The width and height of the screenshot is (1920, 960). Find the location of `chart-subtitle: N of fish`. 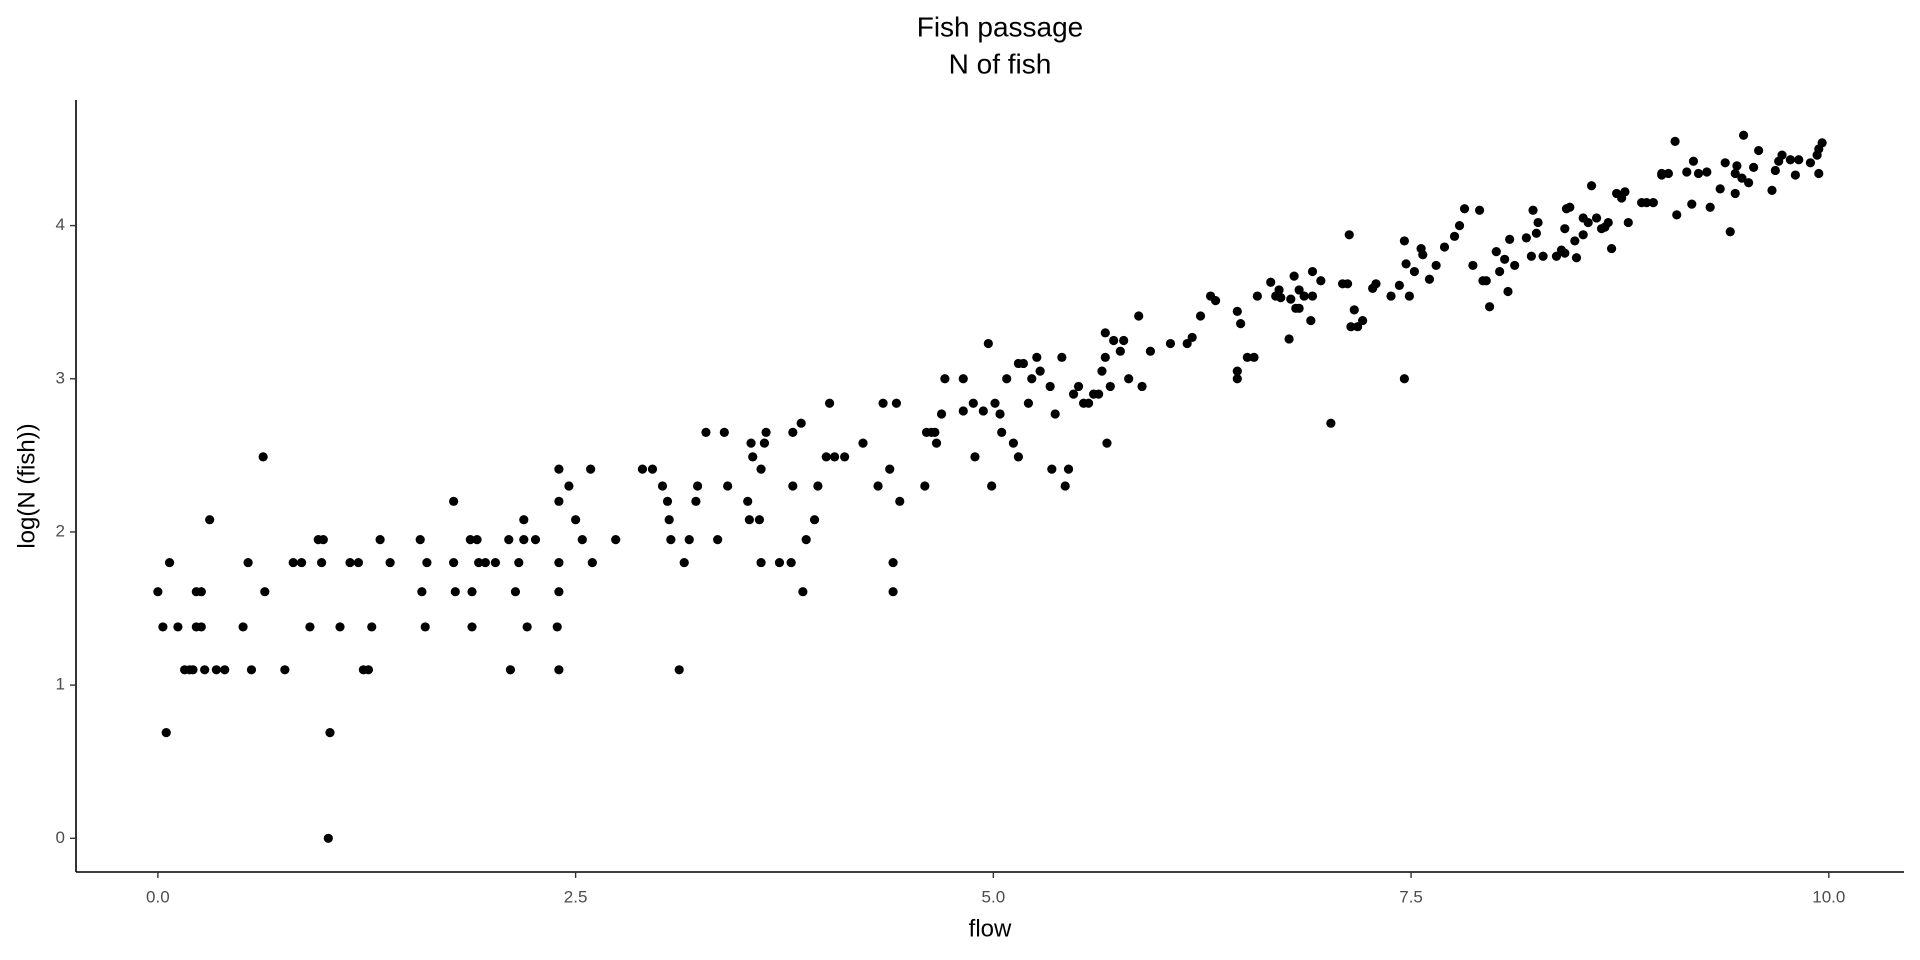

chart-subtitle: N of fish is located at coordinates (1000, 63).